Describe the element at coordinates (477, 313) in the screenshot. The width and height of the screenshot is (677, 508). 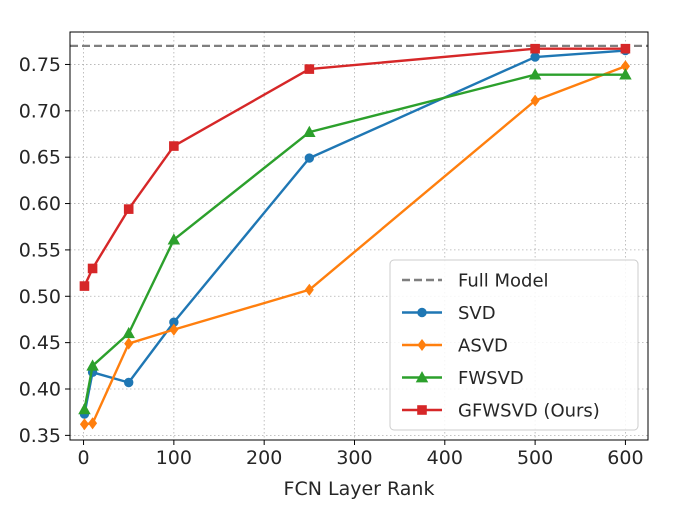
I see `legend-label: SVD` at that location.